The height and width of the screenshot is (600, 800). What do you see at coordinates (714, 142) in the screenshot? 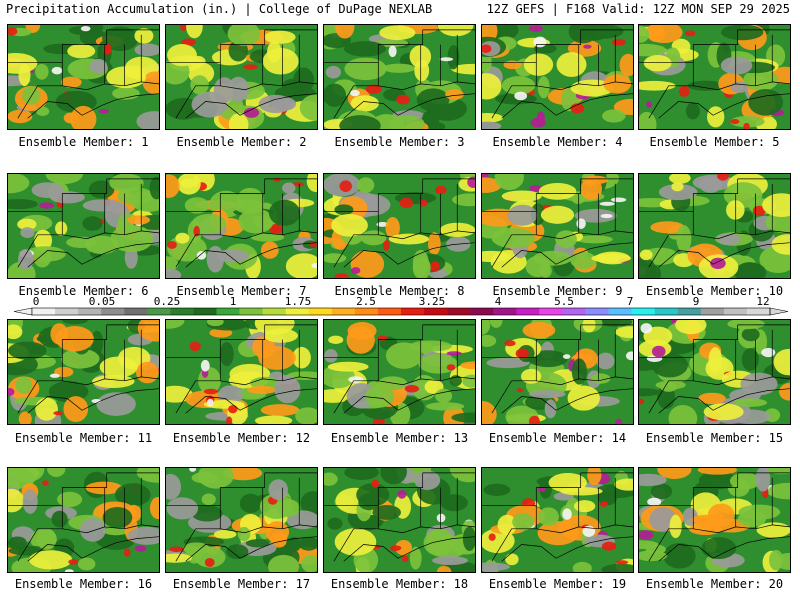
I see `ensemble-member-label: Ensemble Member: 5` at bounding box center [714, 142].